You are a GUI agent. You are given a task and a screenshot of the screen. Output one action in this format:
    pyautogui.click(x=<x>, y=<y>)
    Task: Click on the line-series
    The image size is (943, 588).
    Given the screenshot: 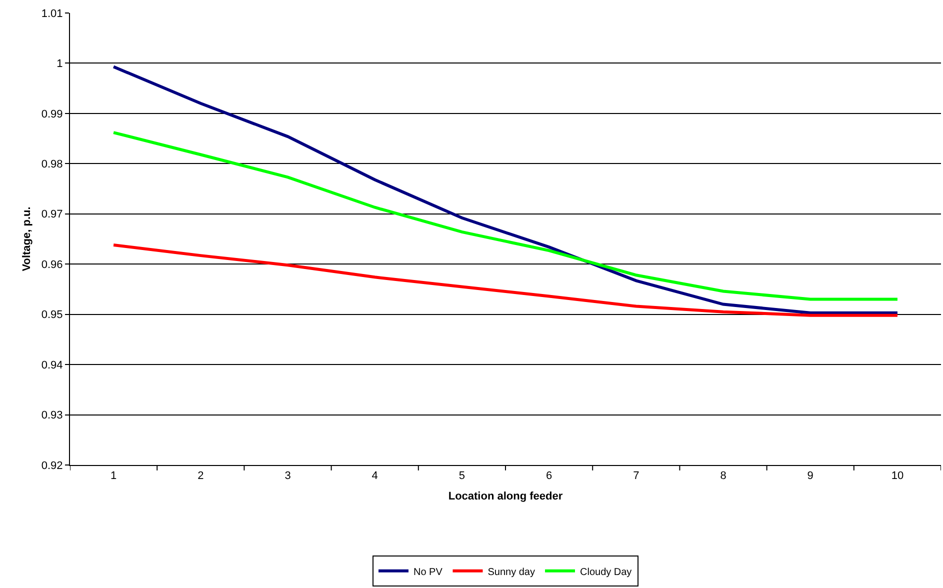 What is the action you would take?
    pyautogui.click(x=505, y=280)
    